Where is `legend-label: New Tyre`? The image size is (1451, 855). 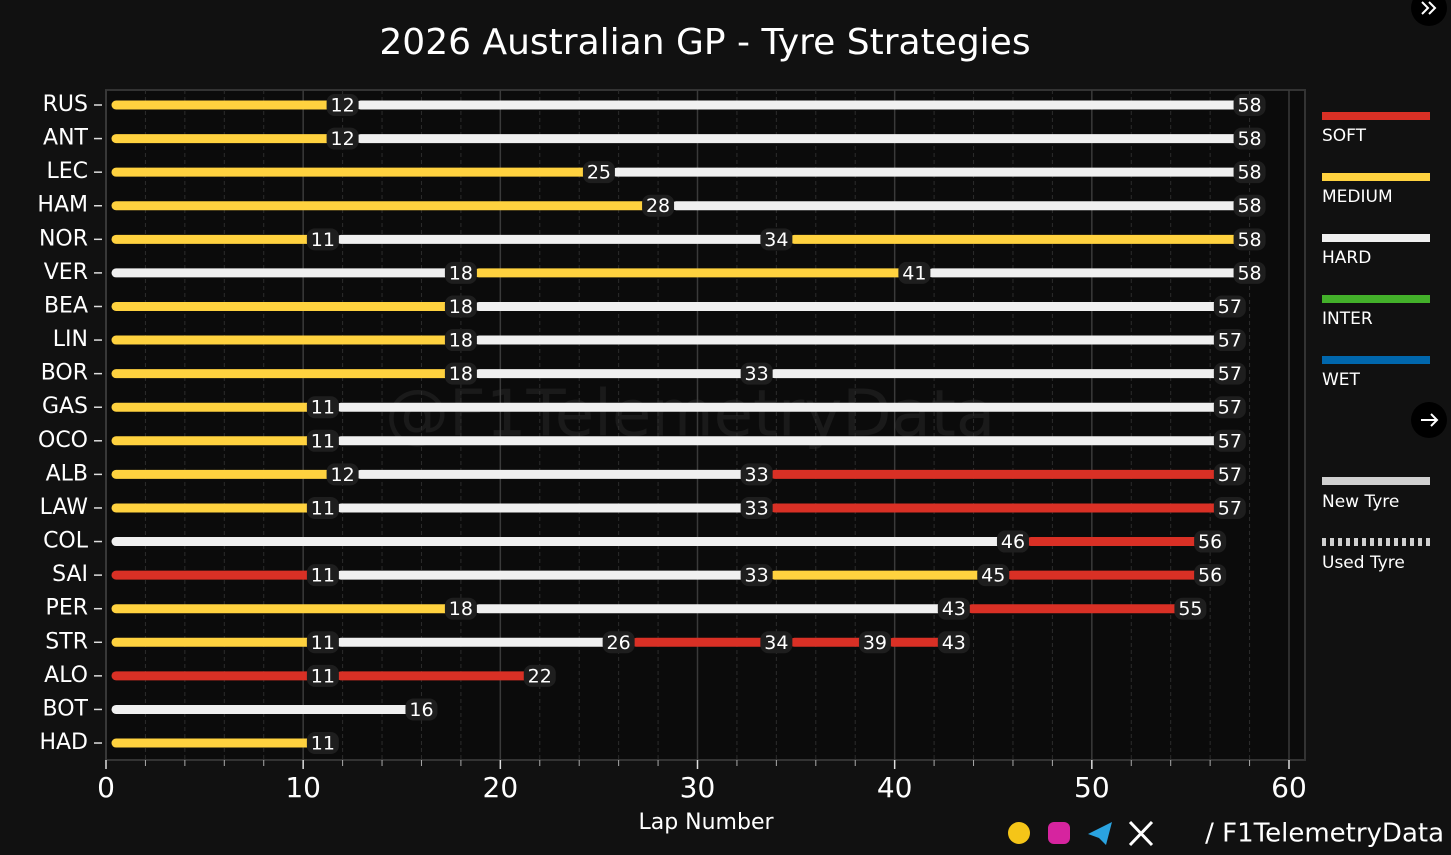 legend-label: New Tyre is located at coordinates (1360, 502).